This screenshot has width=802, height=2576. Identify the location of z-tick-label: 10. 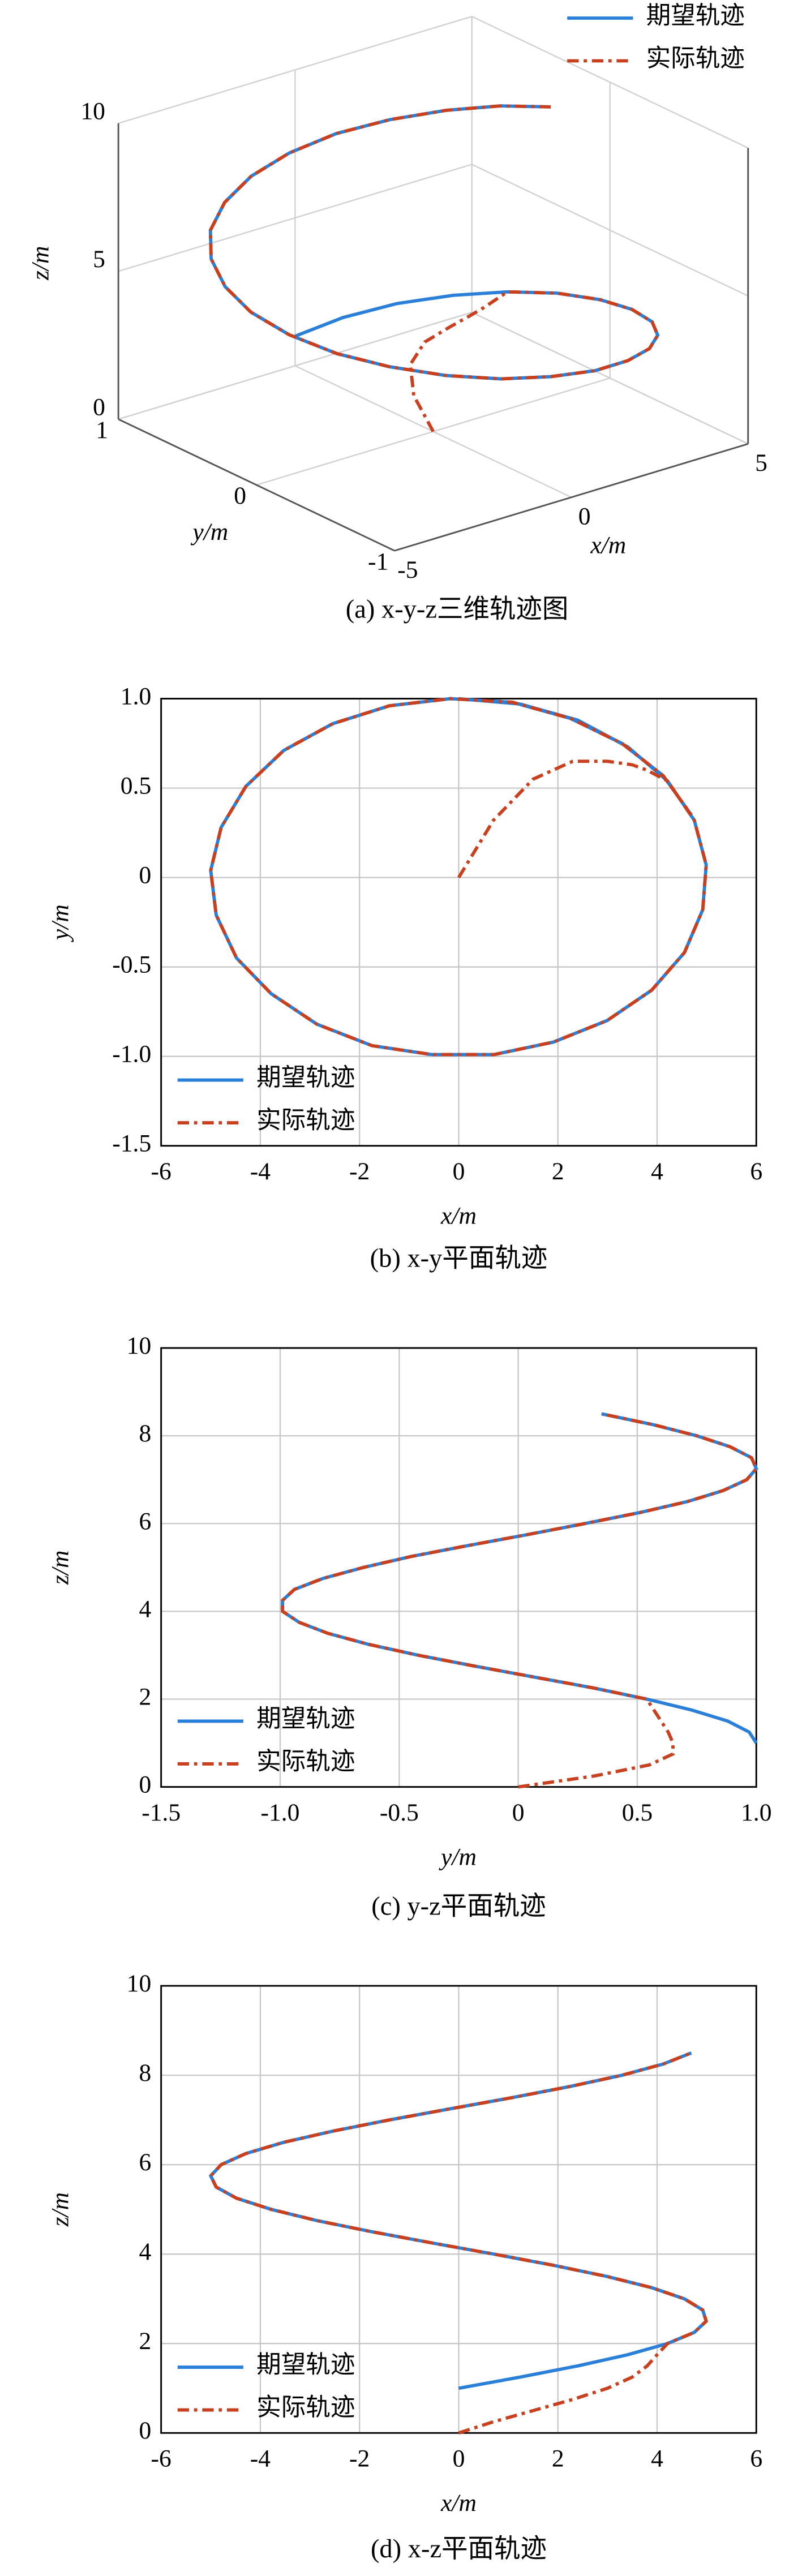
(92, 110).